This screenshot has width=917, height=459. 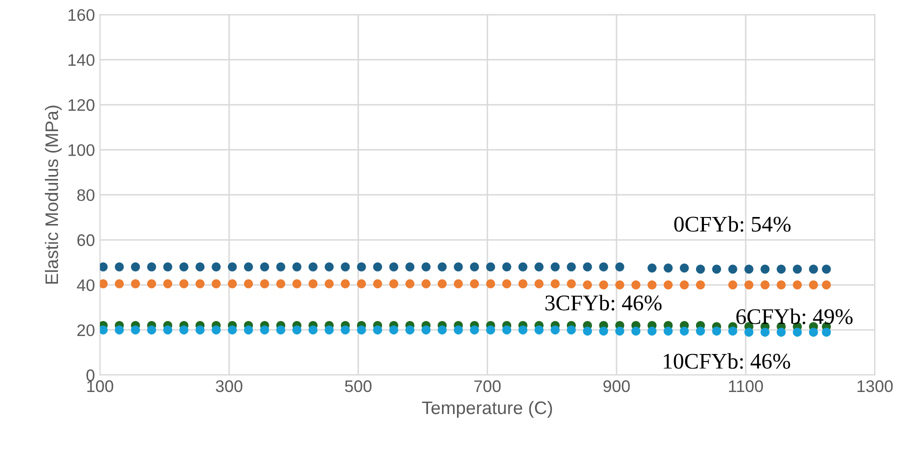 What do you see at coordinates (81, 15) in the screenshot?
I see `y-tick-label: 160` at bounding box center [81, 15].